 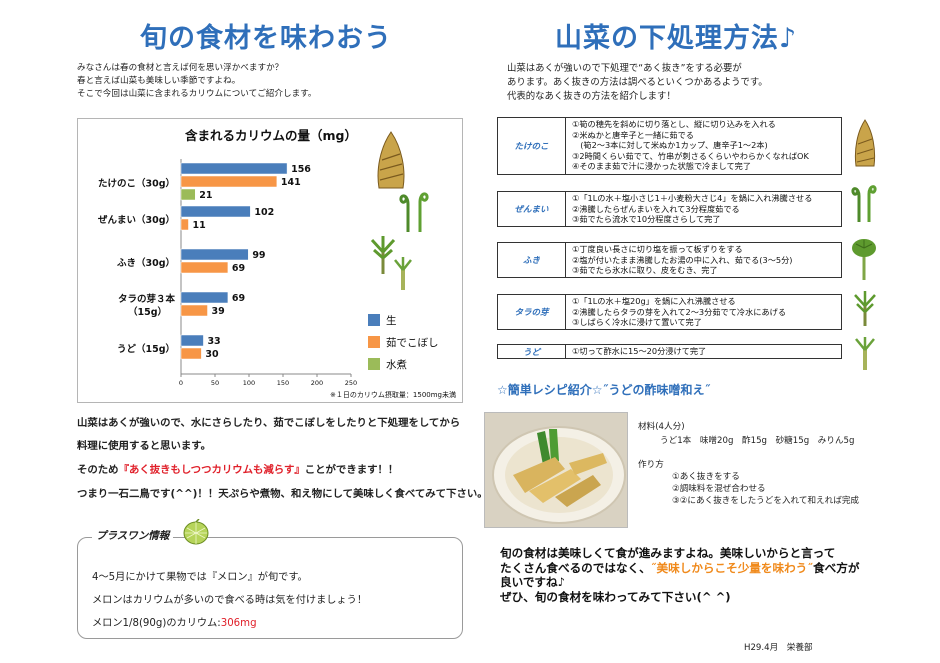 What do you see at coordinates (146, 349) in the screenshot?
I see `category-label: うど（15g）` at bounding box center [146, 349].